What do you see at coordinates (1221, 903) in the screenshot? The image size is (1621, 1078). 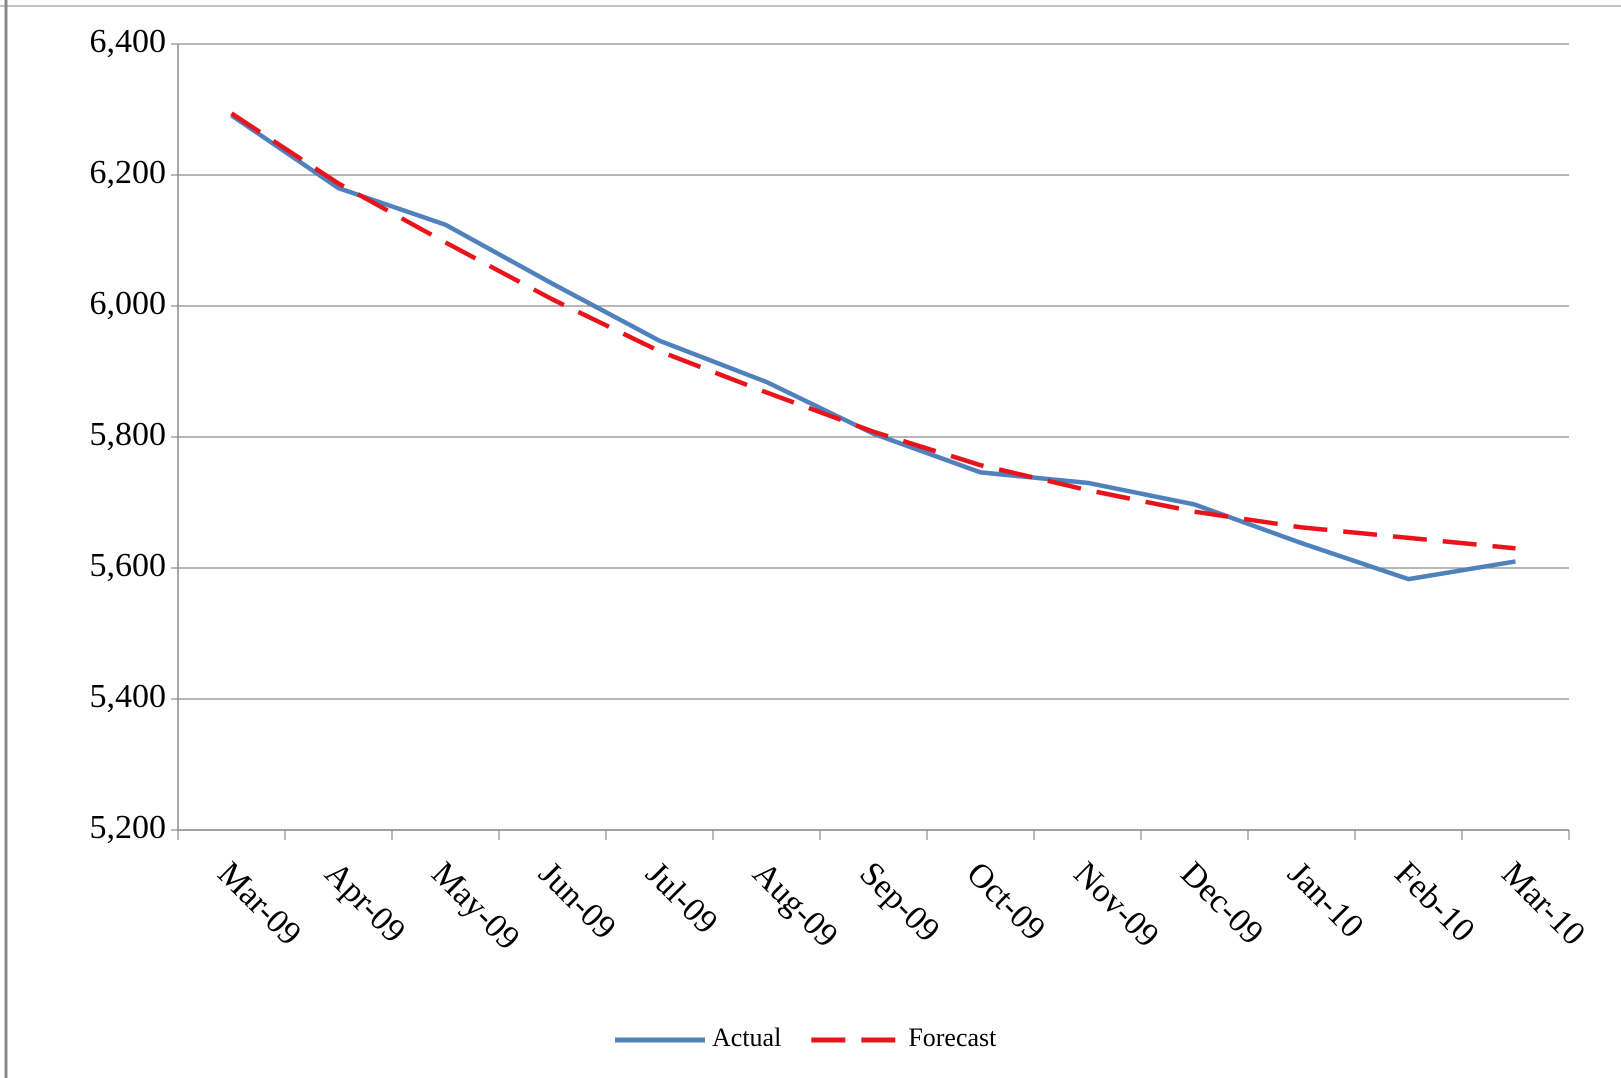 I see `x-tick-label: Dec-09` at bounding box center [1221, 903].